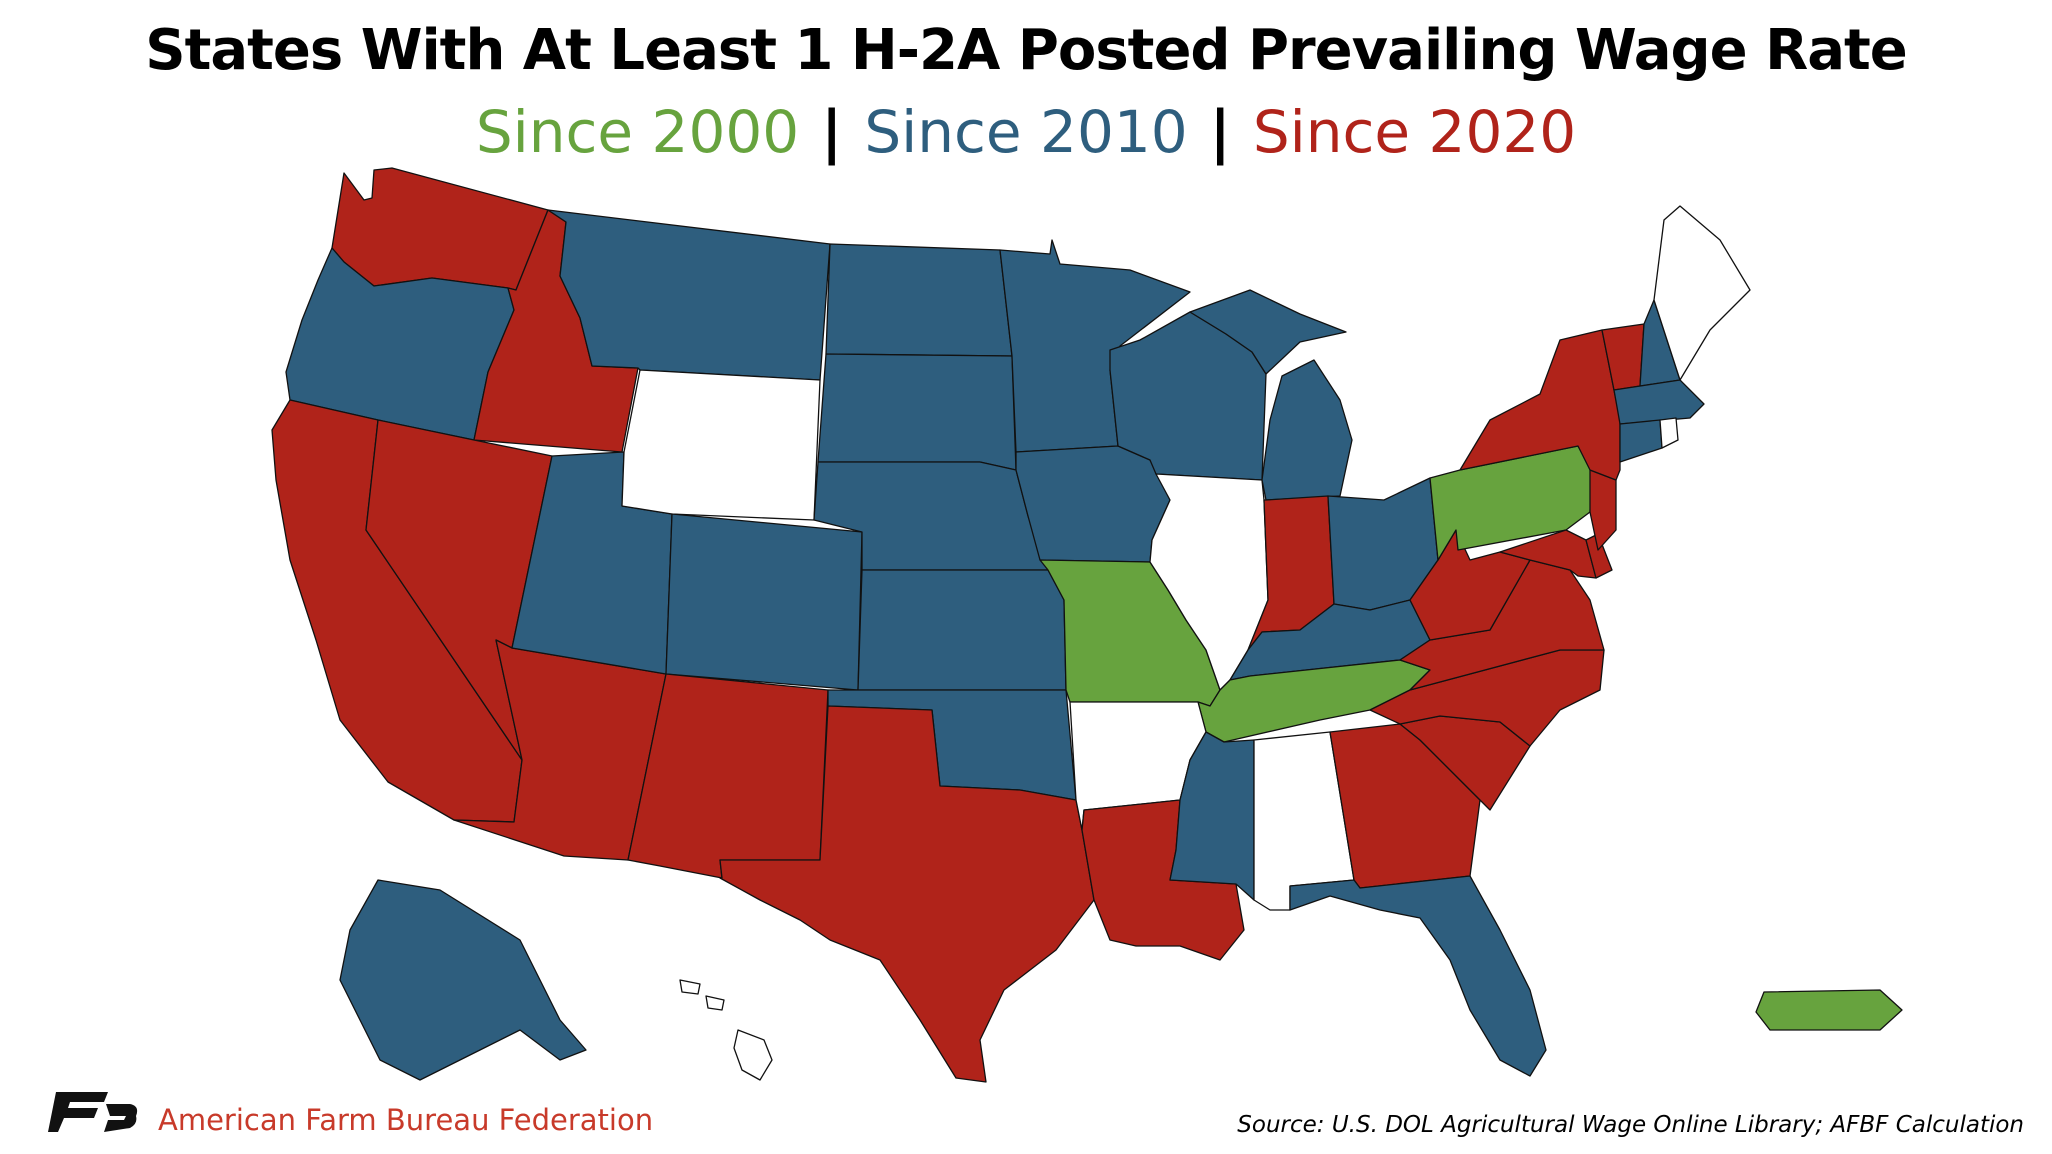 The image size is (2052, 1154). What do you see at coordinates (93, 1112) in the screenshot?
I see `afbf-logo` at bounding box center [93, 1112].